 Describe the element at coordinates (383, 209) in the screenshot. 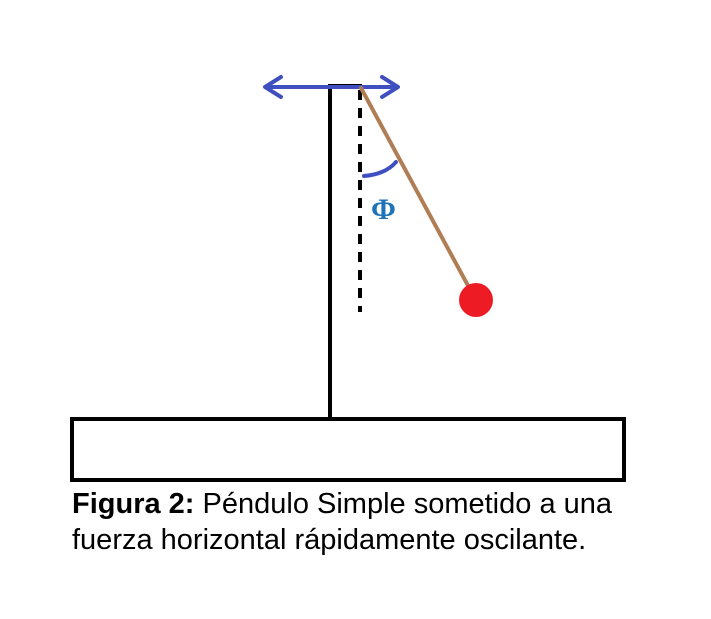

I see `angle-label: Φ` at that location.